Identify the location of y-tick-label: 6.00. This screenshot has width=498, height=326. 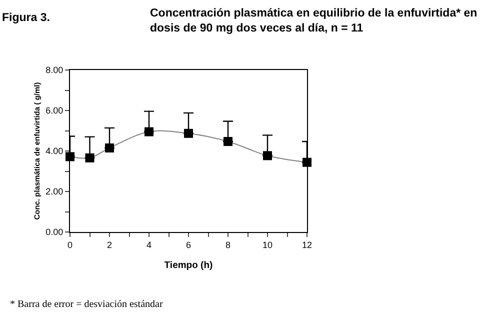
(55, 111).